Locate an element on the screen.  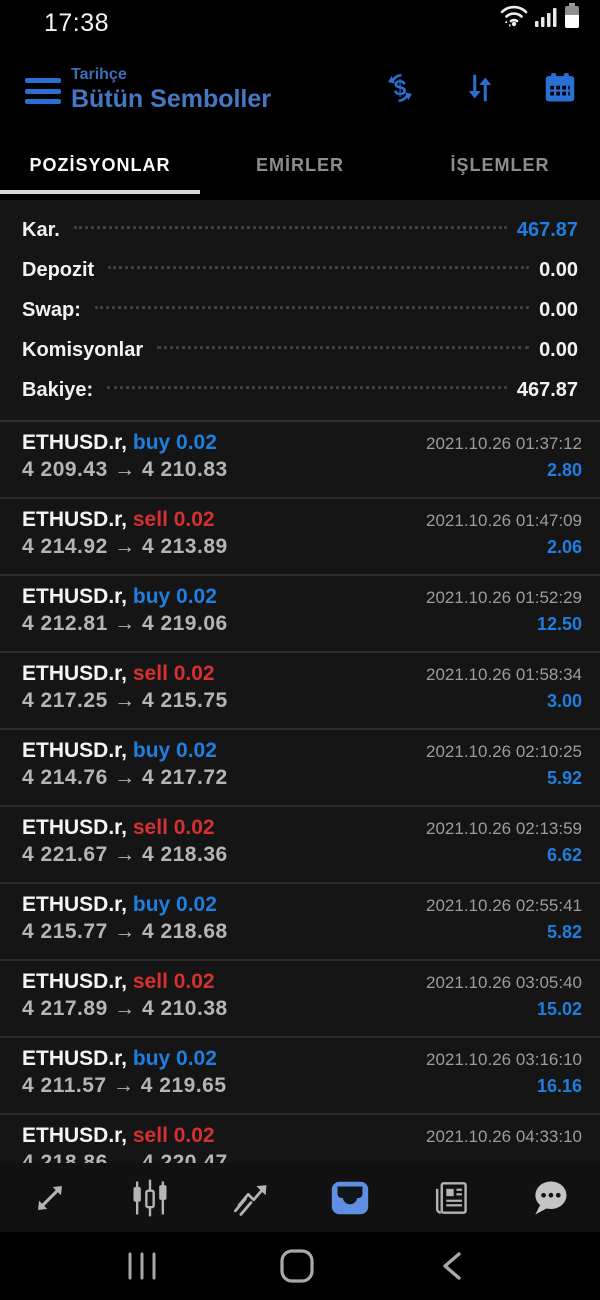
home-icon is located at coordinates (297, 1266).